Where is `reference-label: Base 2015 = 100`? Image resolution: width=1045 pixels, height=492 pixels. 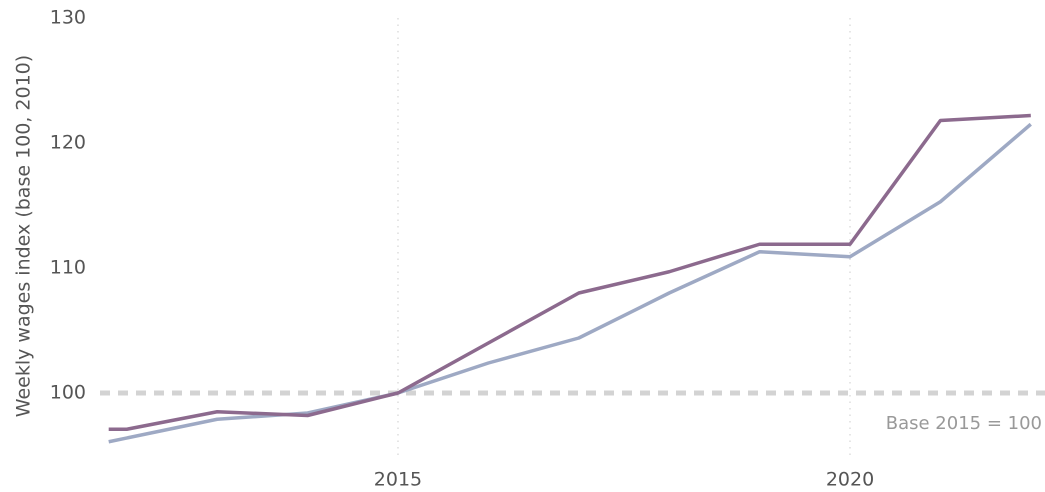 reference-label: Base 2015 = 100 is located at coordinates (964, 423).